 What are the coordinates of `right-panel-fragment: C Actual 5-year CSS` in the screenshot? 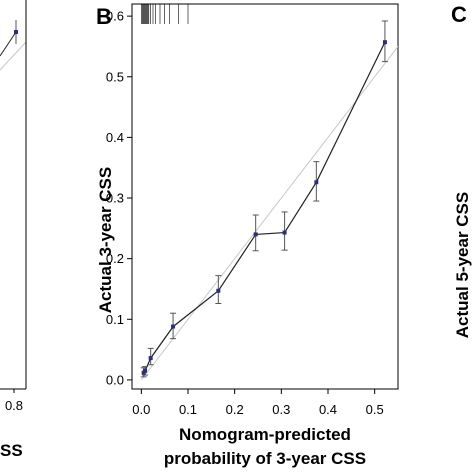 It's located at (461, 170).